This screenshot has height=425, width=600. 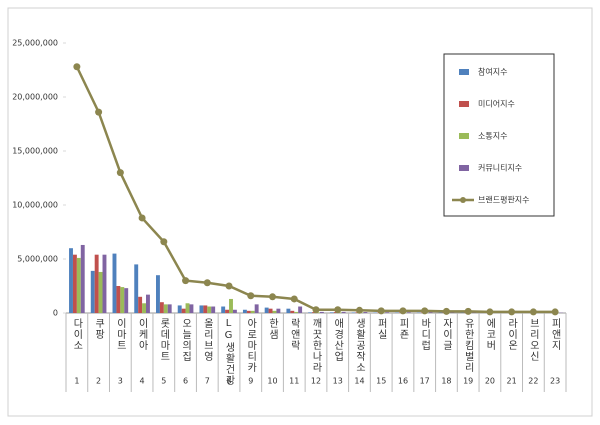 What do you see at coordinates (120, 381) in the screenshot?
I see `rank-label: 3` at bounding box center [120, 381].